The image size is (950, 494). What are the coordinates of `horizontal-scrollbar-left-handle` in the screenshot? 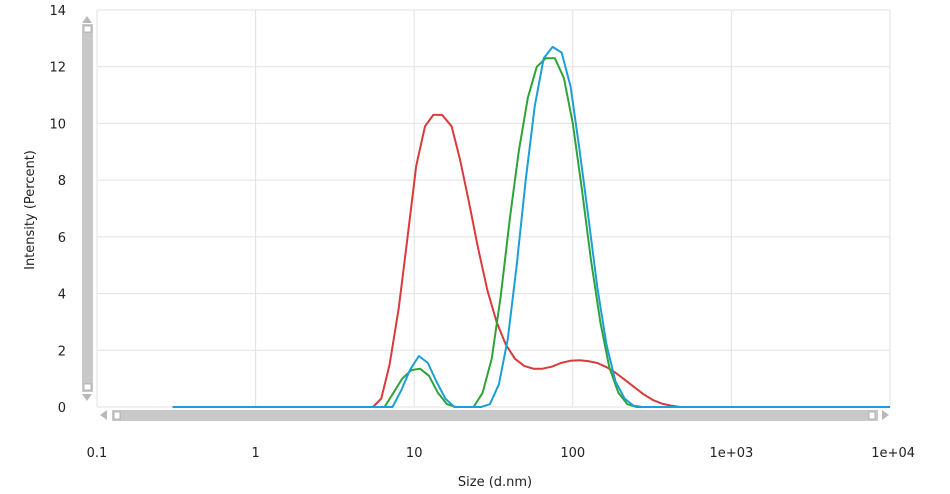 It's located at (117, 415).